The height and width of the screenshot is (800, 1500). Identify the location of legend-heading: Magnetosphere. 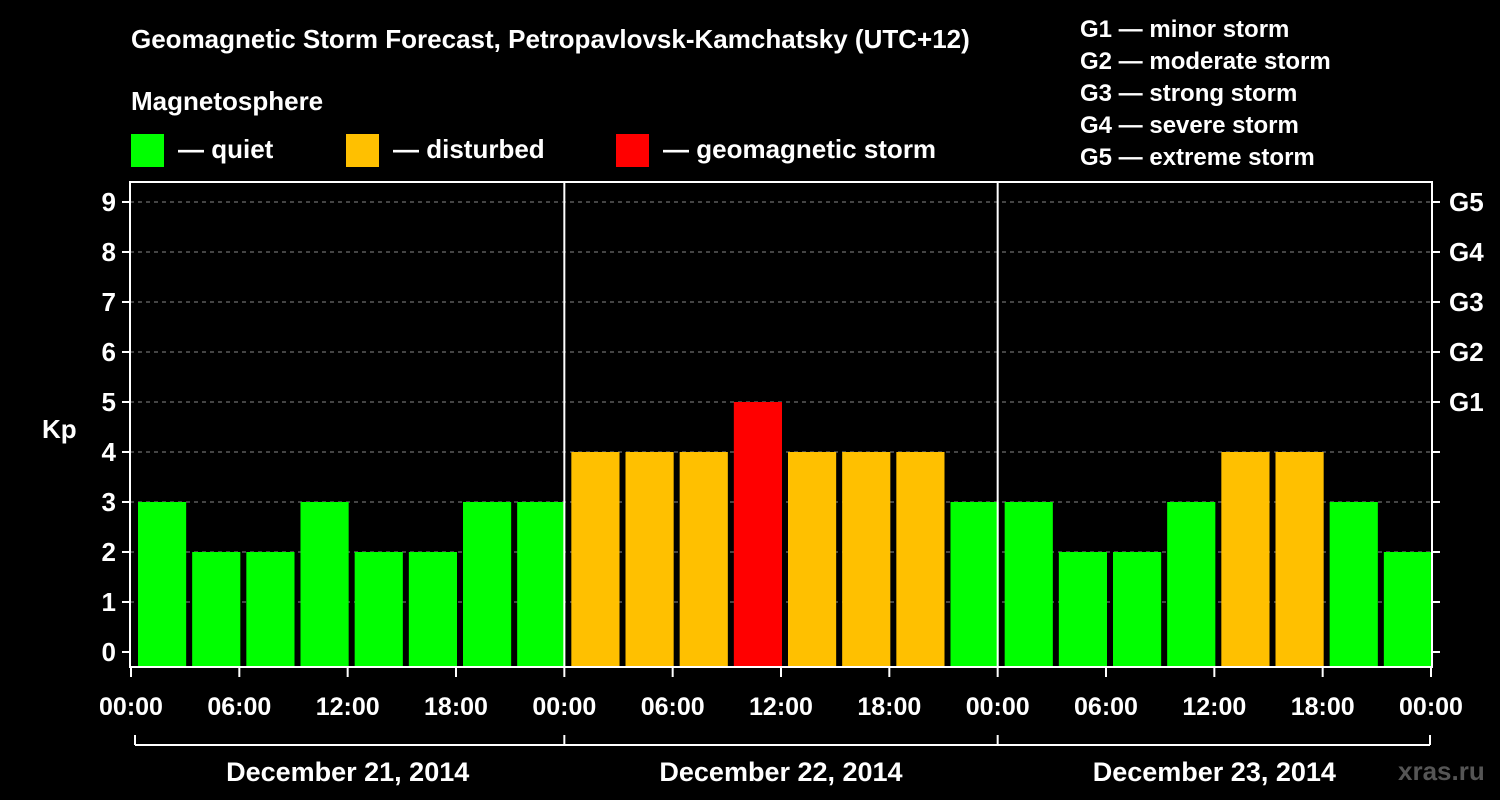
(227, 101).